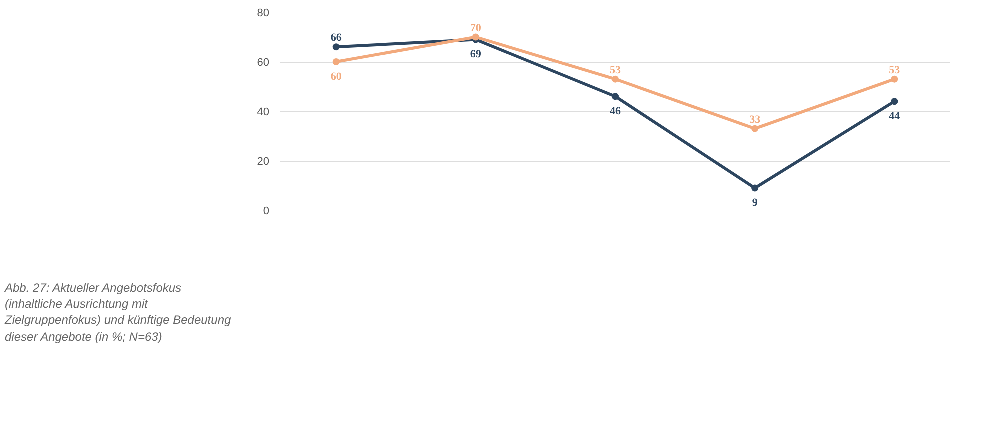  What do you see at coordinates (336, 38) in the screenshot?
I see `data-label: 66` at bounding box center [336, 38].